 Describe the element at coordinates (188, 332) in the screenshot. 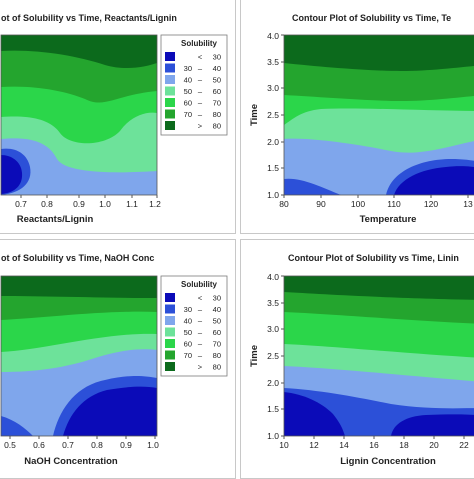

I see `legend-range-low: 50` at that location.